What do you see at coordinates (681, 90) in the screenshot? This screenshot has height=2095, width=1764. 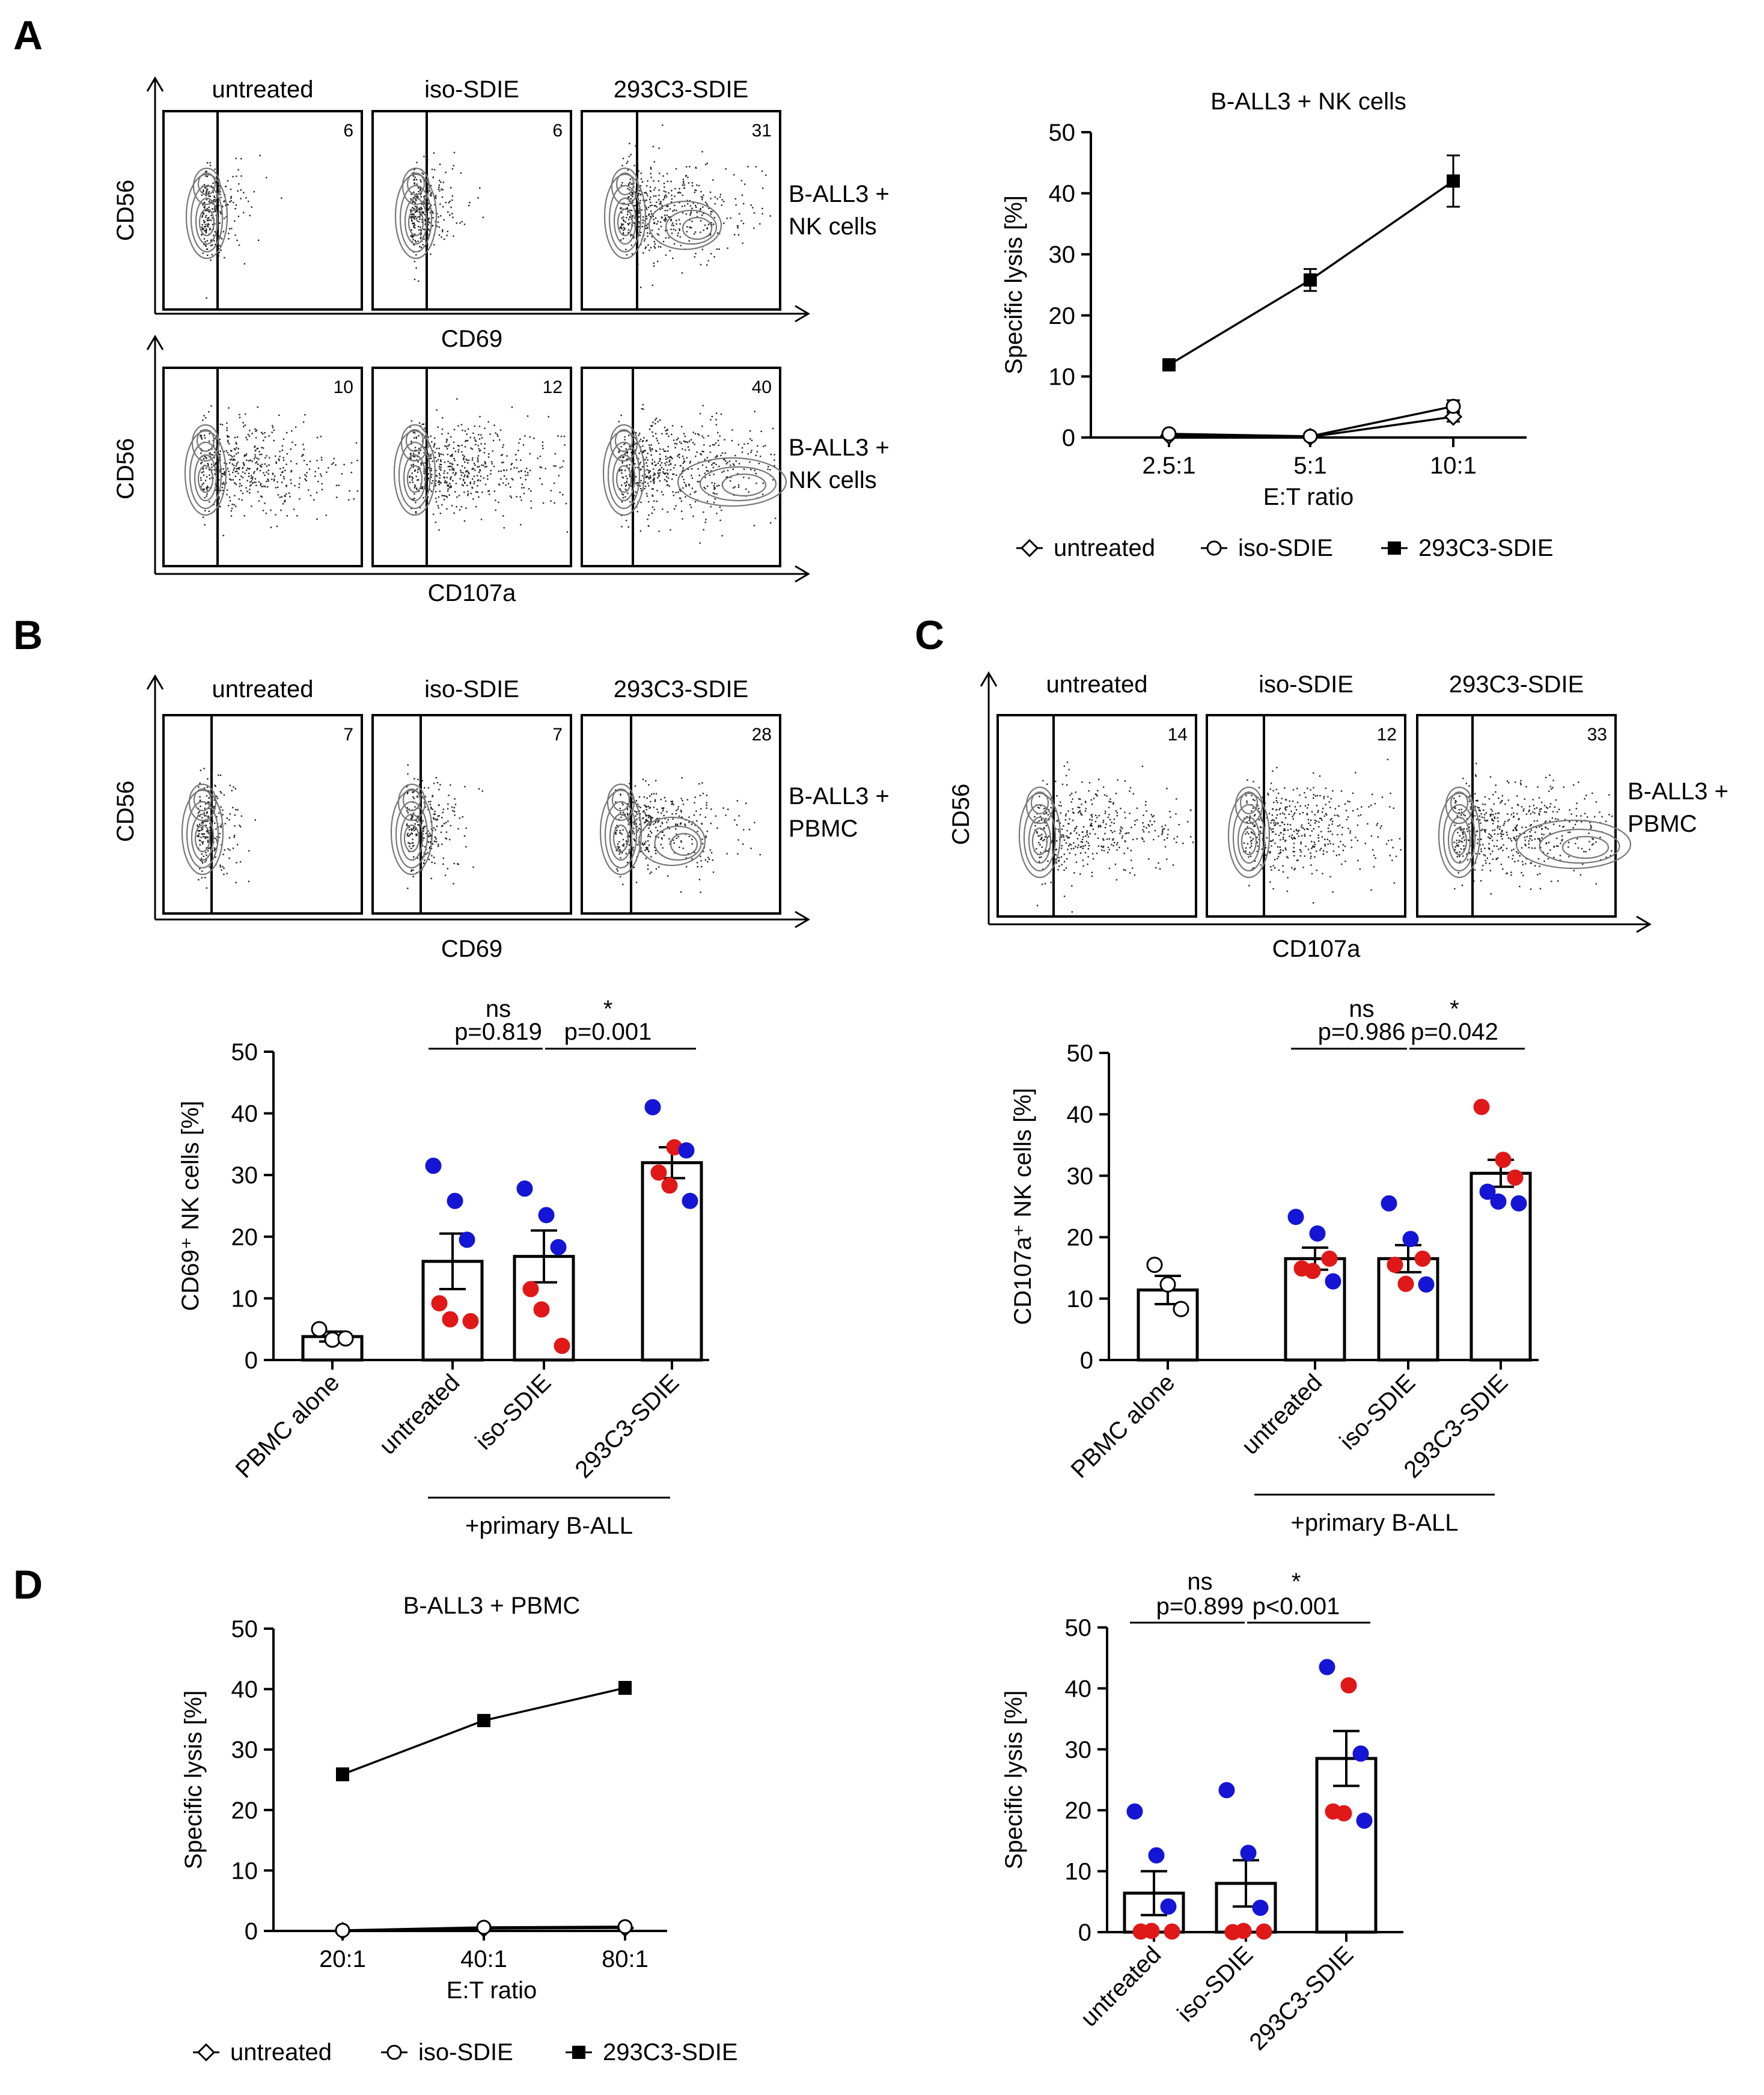 I see `flow-a-cd69-condition-title: 293C3-SDIE` at bounding box center [681, 90].